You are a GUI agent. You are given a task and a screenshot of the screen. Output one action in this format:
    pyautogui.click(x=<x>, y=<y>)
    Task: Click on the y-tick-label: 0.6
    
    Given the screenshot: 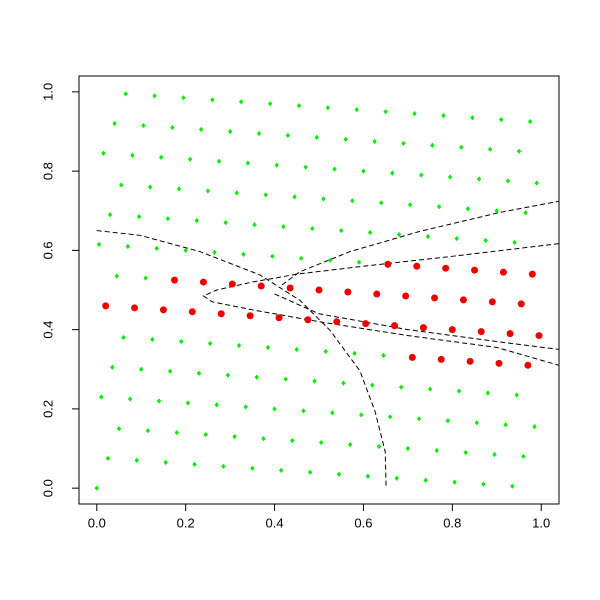 What is the action you would take?
    pyautogui.click(x=47, y=250)
    